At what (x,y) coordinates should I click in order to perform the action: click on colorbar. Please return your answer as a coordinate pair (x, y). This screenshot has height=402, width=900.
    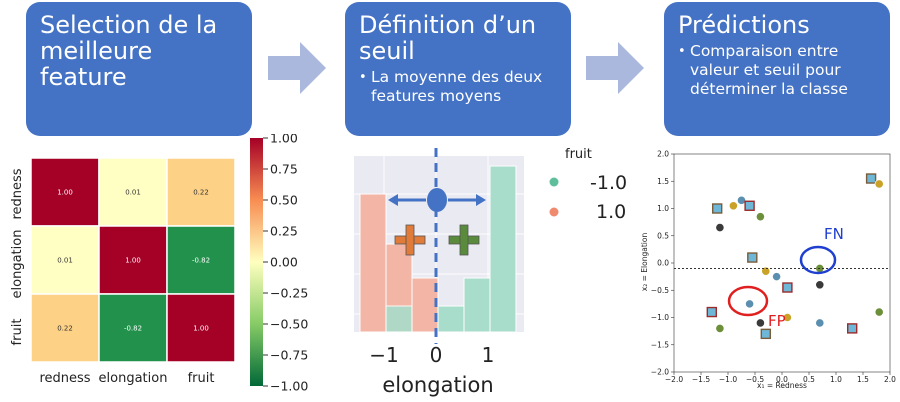
    Looking at the image, I should click on (256, 262).